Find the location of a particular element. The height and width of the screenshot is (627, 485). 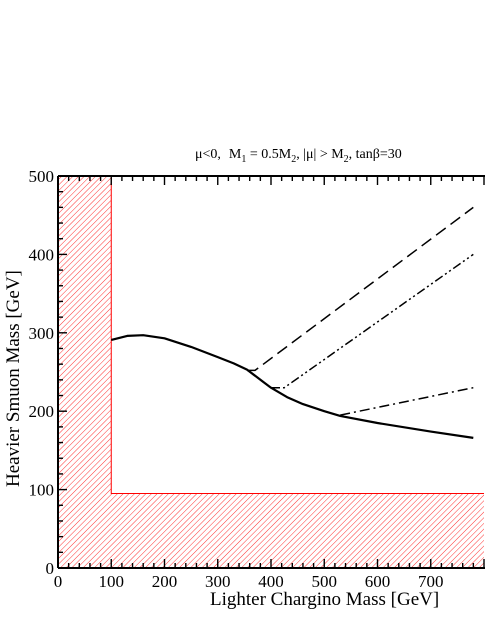

x-tick-label: 500 is located at coordinates (325, 581).